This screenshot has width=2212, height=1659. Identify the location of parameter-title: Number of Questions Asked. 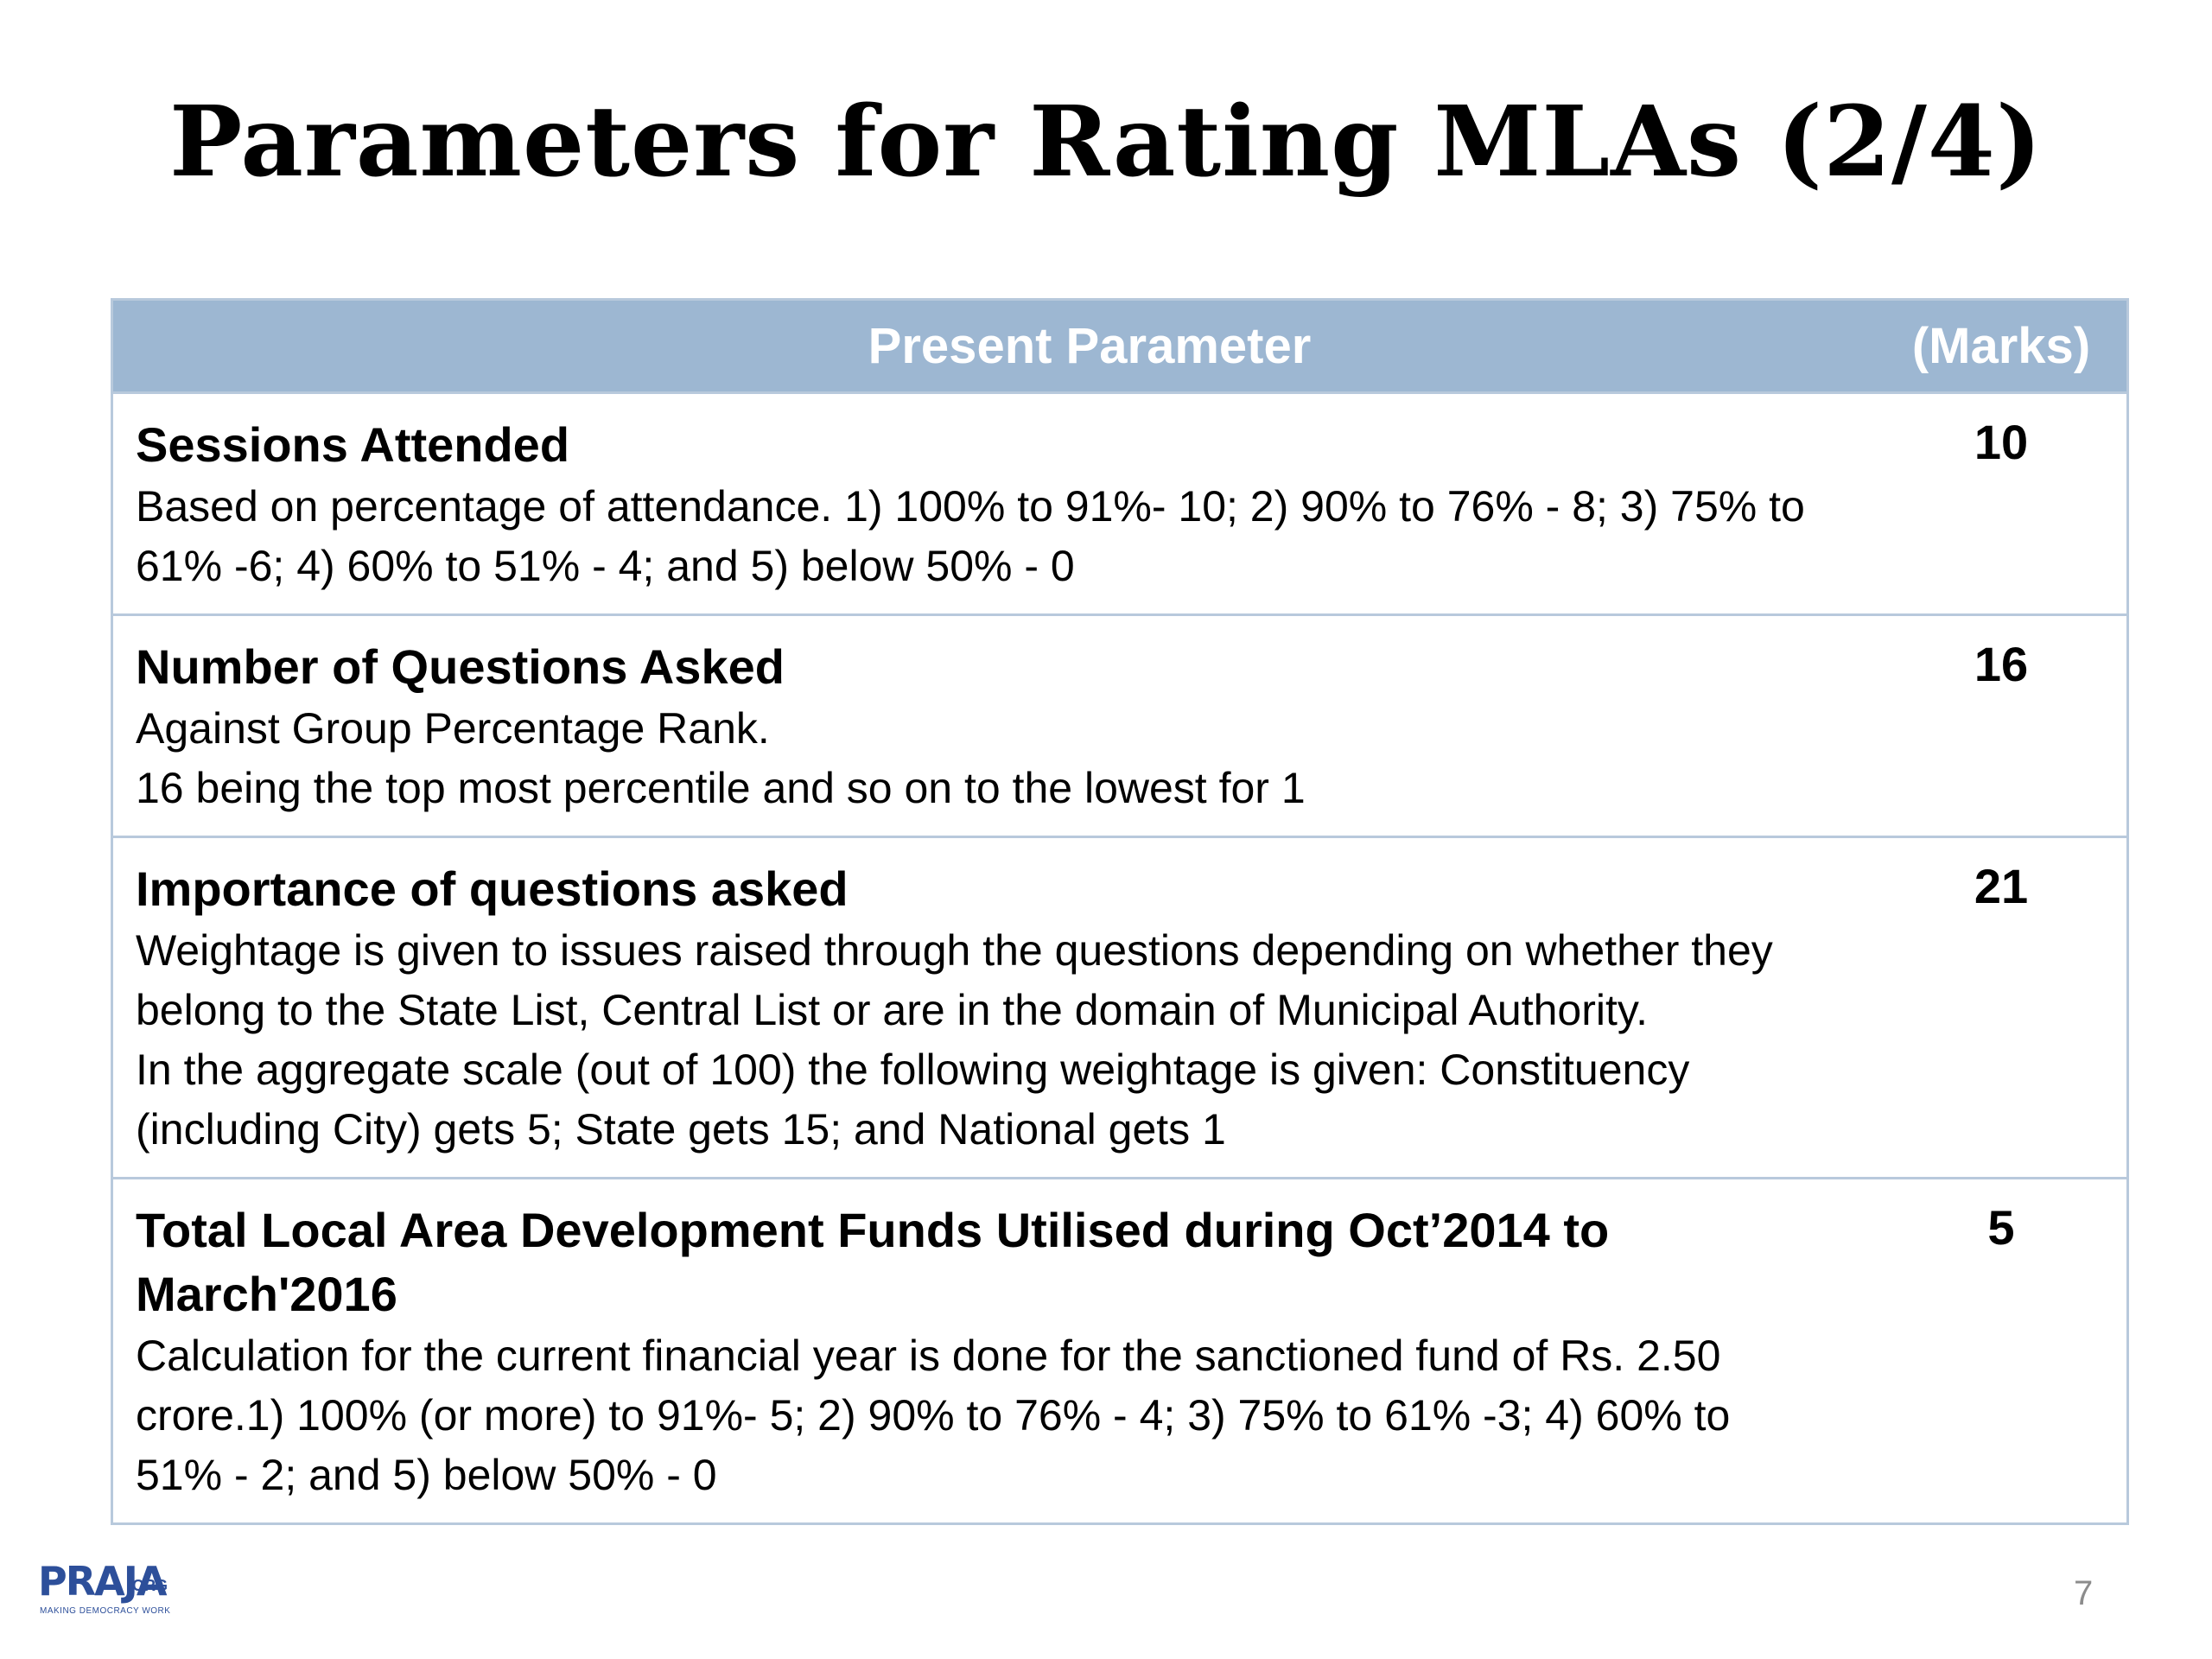
(460, 666).